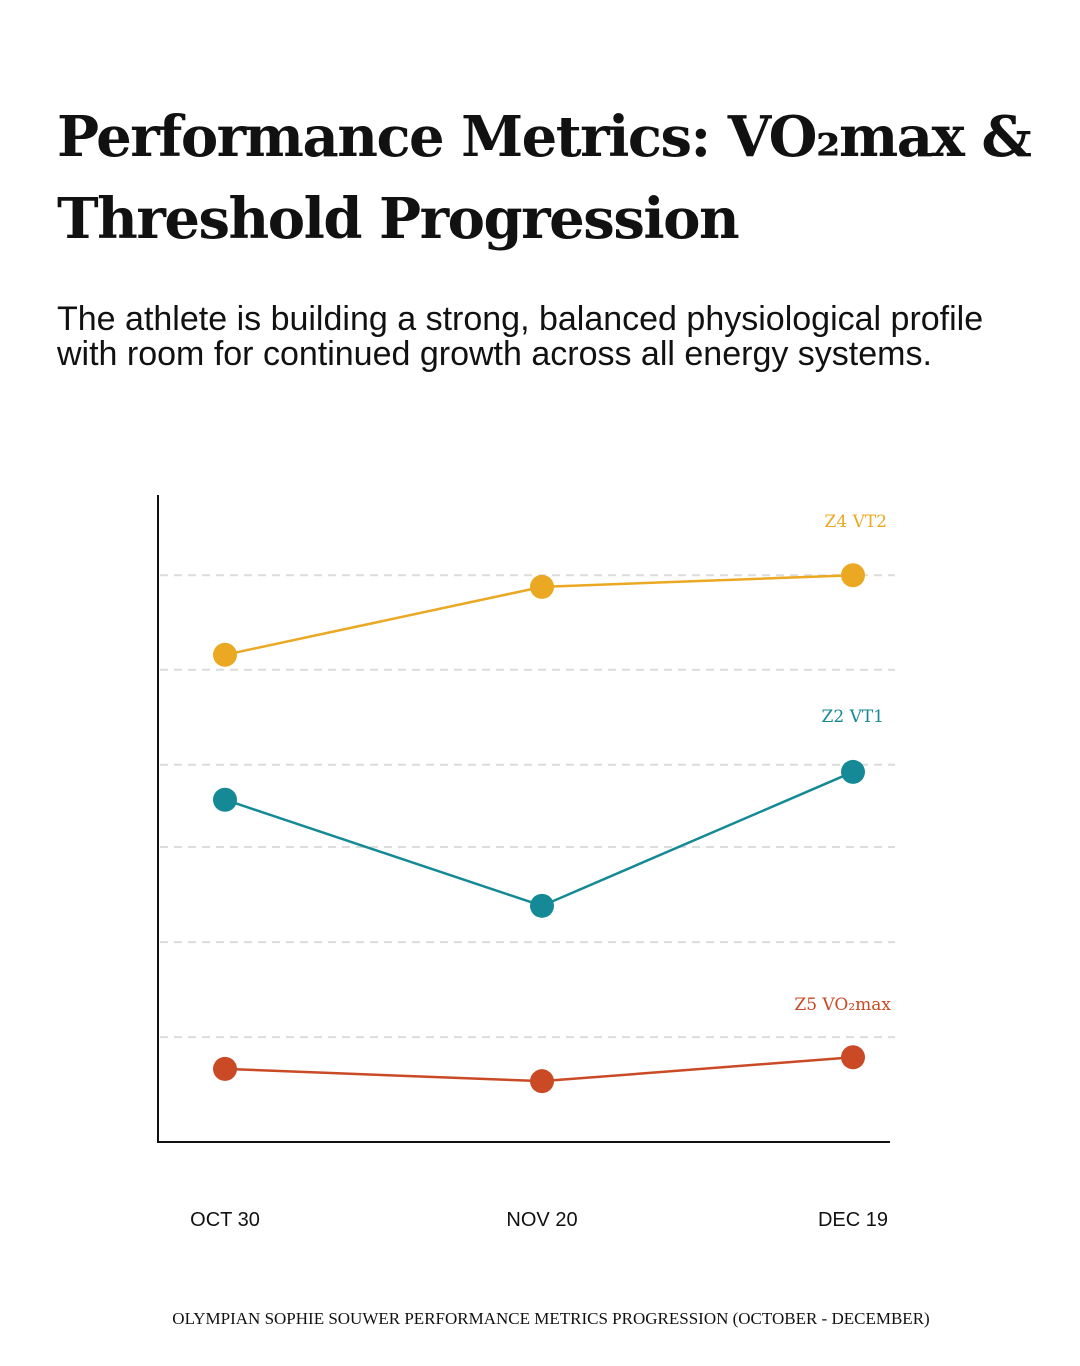 This screenshot has width=1080, height=1366. I want to click on series-label: Z5 VO₂max, so click(842, 1005).